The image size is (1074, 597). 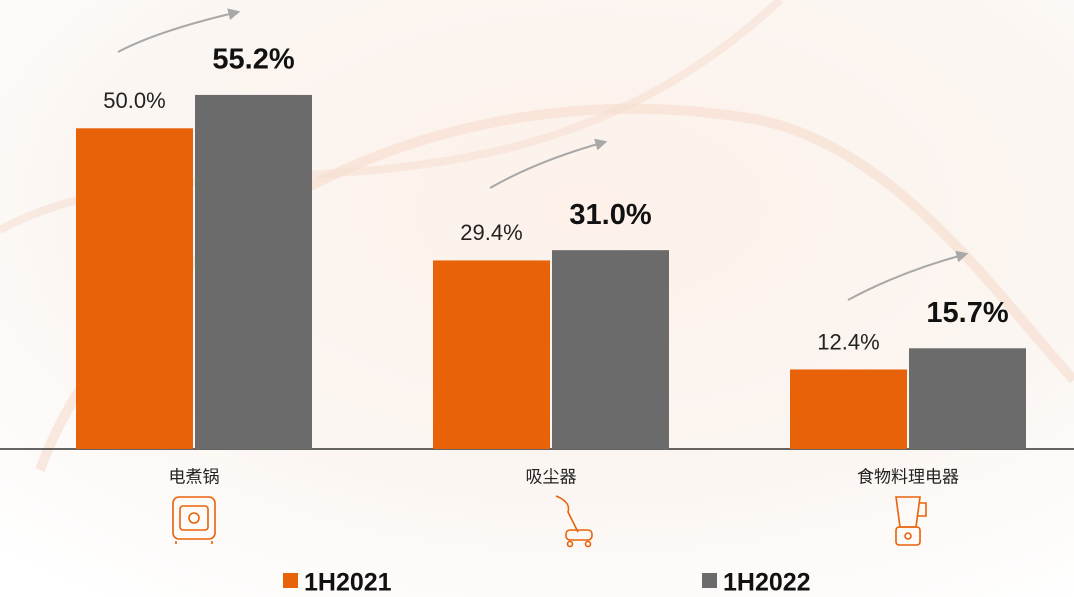 I want to click on data-label: 12.4%, so click(x=848, y=341).